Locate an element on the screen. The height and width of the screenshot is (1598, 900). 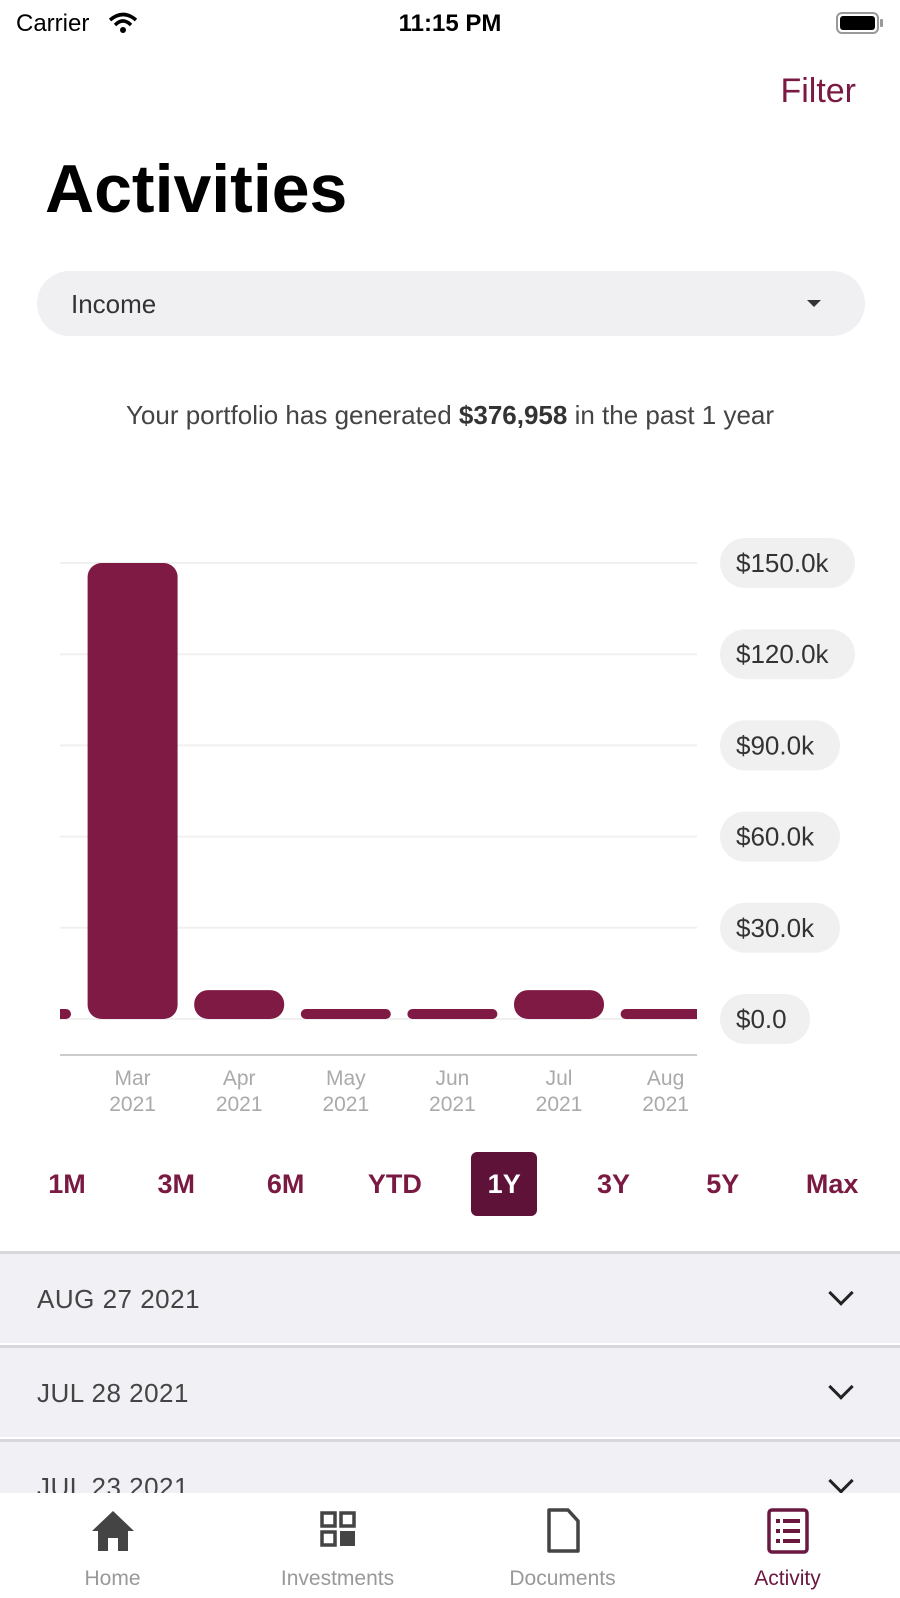
x-tick-label: Jun is located at coordinates (452, 1078).